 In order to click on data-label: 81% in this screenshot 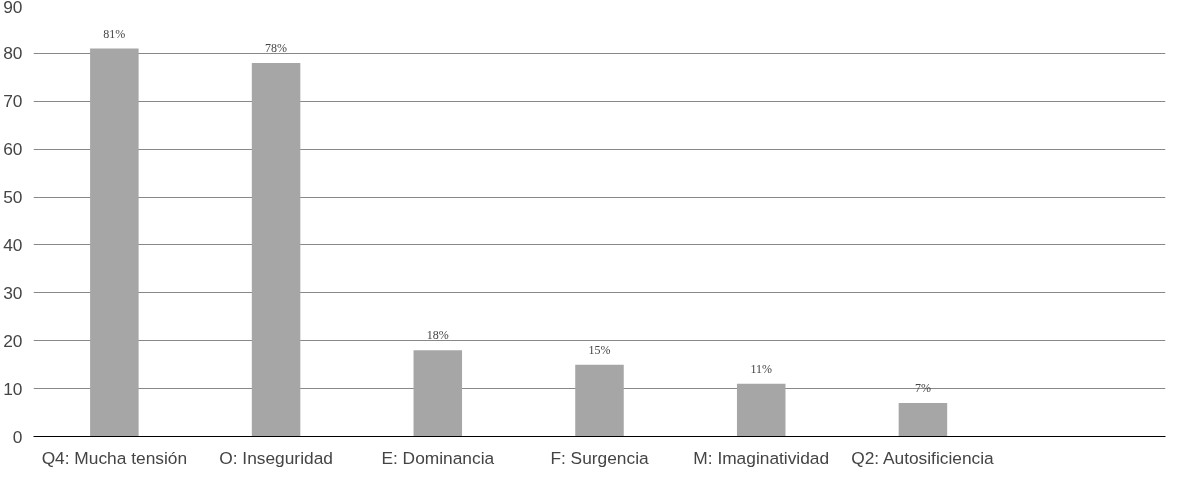, I will do `click(114, 33)`.